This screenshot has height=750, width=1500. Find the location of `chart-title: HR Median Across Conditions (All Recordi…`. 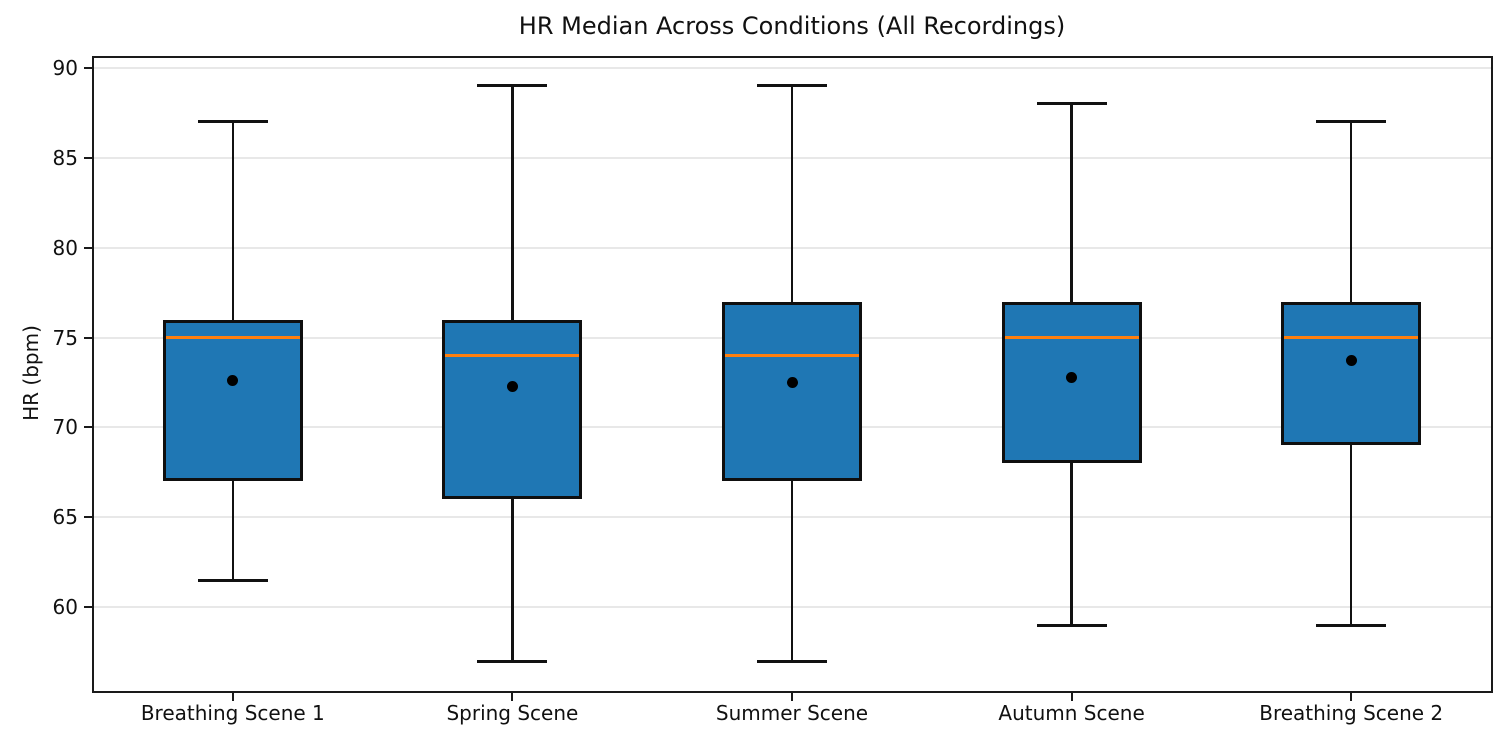

chart-title: HR Median Across Conditions (All Recordi… is located at coordinates (792, 26).